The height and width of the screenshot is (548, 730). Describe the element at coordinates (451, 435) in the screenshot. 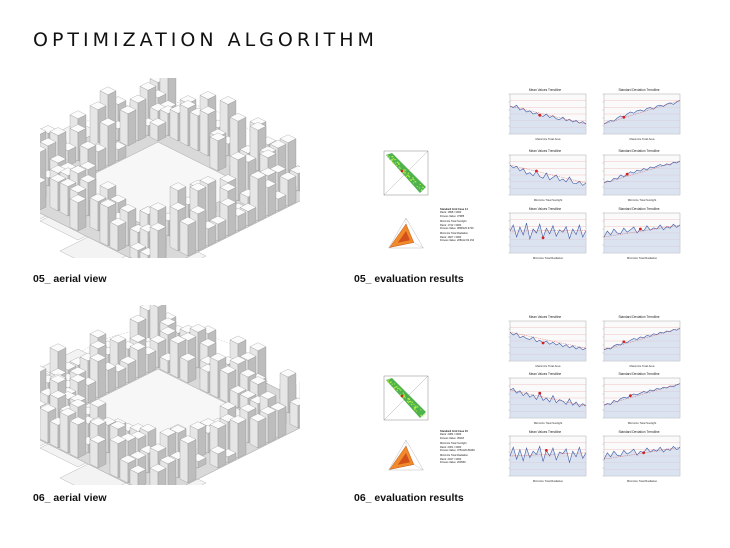

I see `stats-line: Rank: 2084 / 3000` at that location.